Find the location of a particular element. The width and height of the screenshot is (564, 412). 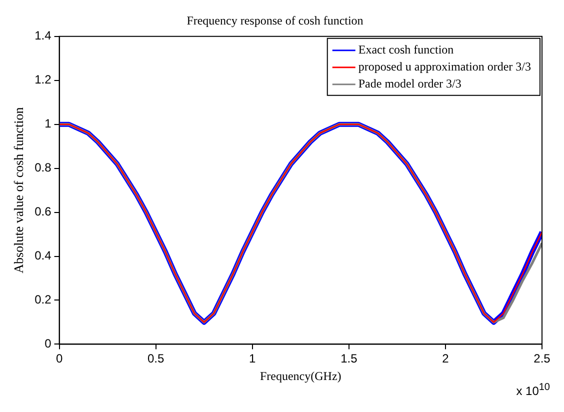

y-tick-label: 1 is located at coordinates (48, 123).